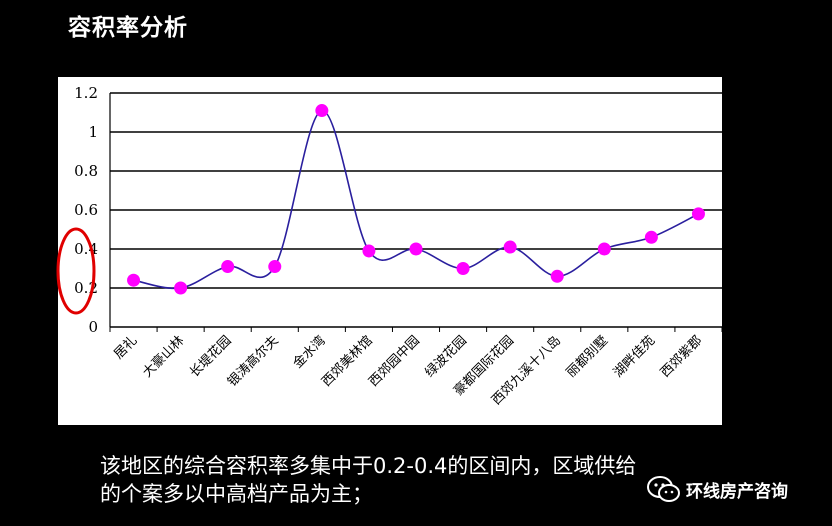 Image resolution: width=832 pixels, height=526 pixels. Describe the element at coordinates (93, 132) in the screenshot. I see `y-tick-label: 1` at that location.